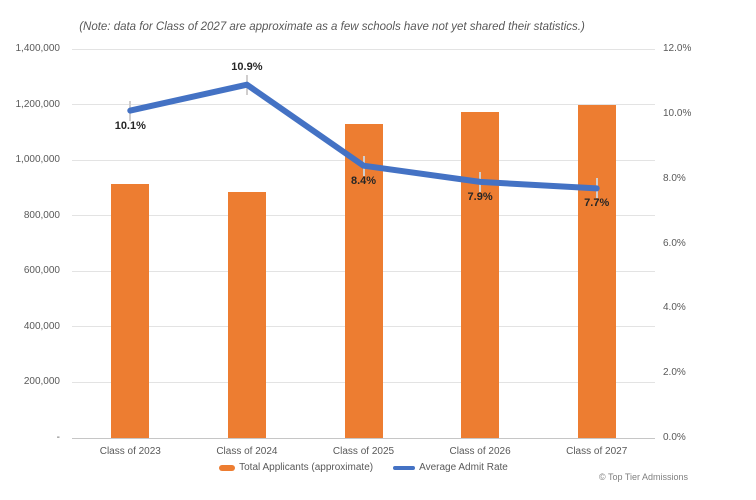  Describe the element at coordinates (596, 271) in the screenshot. I see `applicants-bar-class-of-2027` at that location.